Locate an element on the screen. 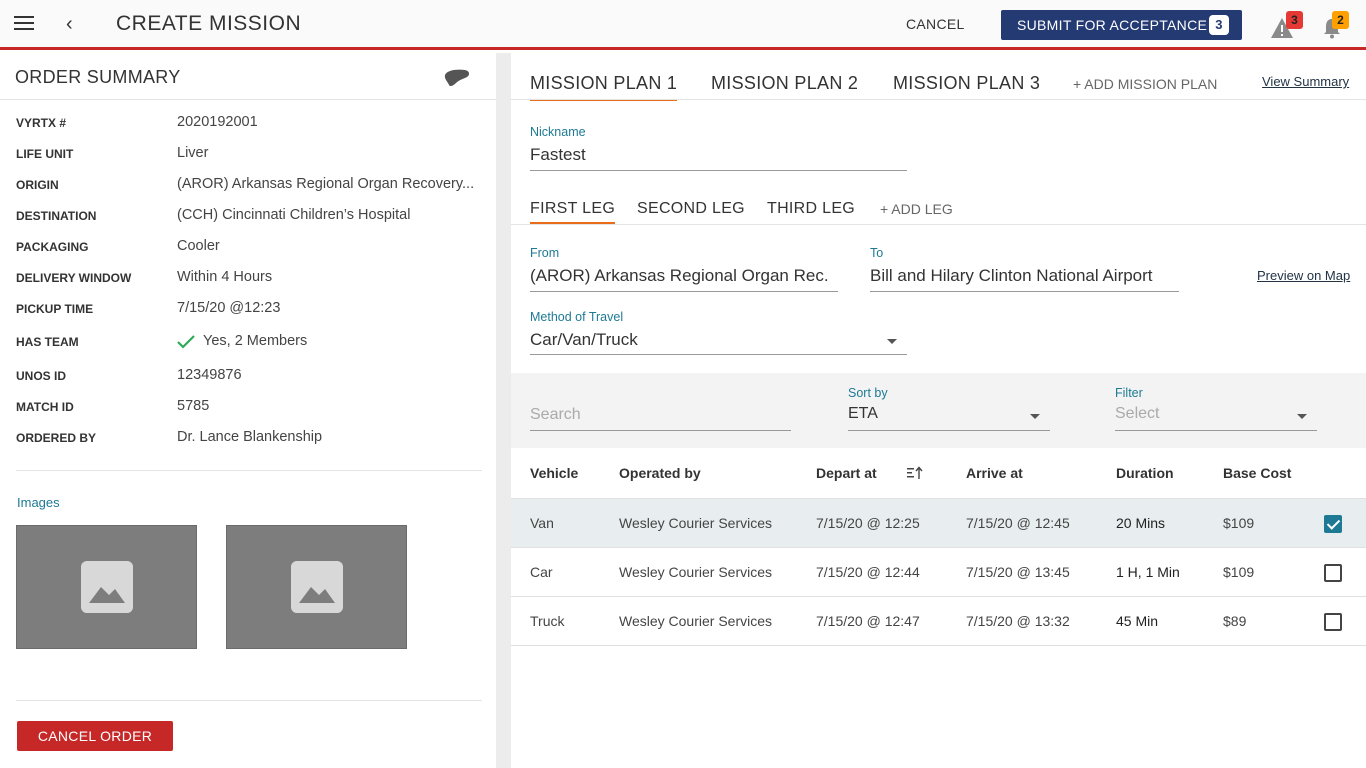  submit-for-acceptance-button: SUBMIT FOR ACCEPTANCE 3 is located at coordinates (1121, 25).